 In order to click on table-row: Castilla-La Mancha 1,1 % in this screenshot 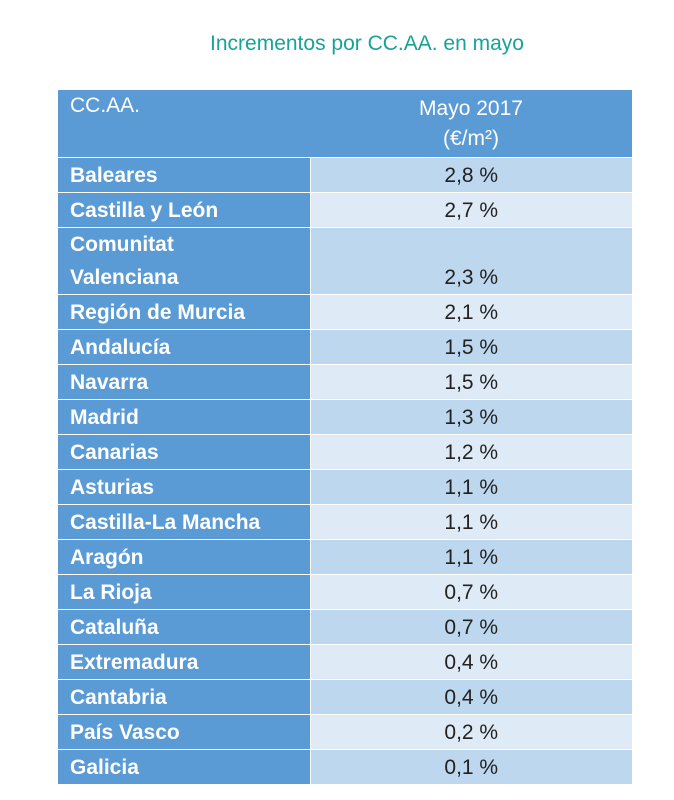, I will do `click(345, 522)`.